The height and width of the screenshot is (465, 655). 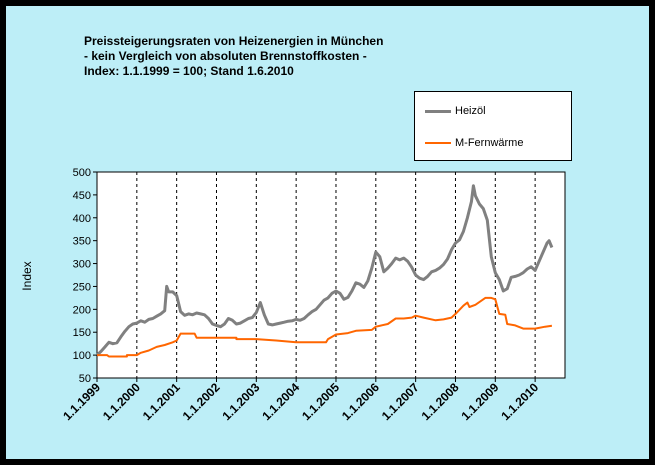 What do you see at coordinates (85, 379) in the screenshot?
I see `y-tick-label-0: 50` at bounding box center [85, 379].